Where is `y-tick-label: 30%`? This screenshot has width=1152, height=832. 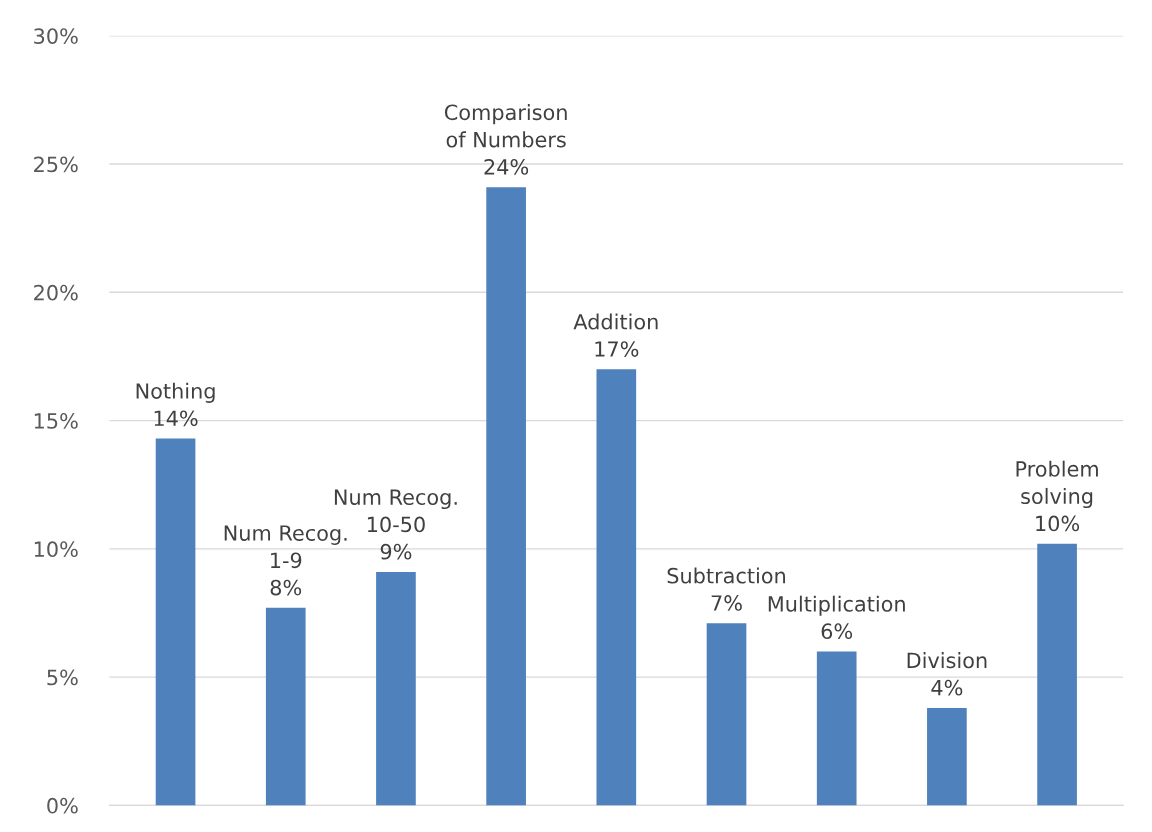 y-tick-label: 30% is located at coordinates (56, 36).